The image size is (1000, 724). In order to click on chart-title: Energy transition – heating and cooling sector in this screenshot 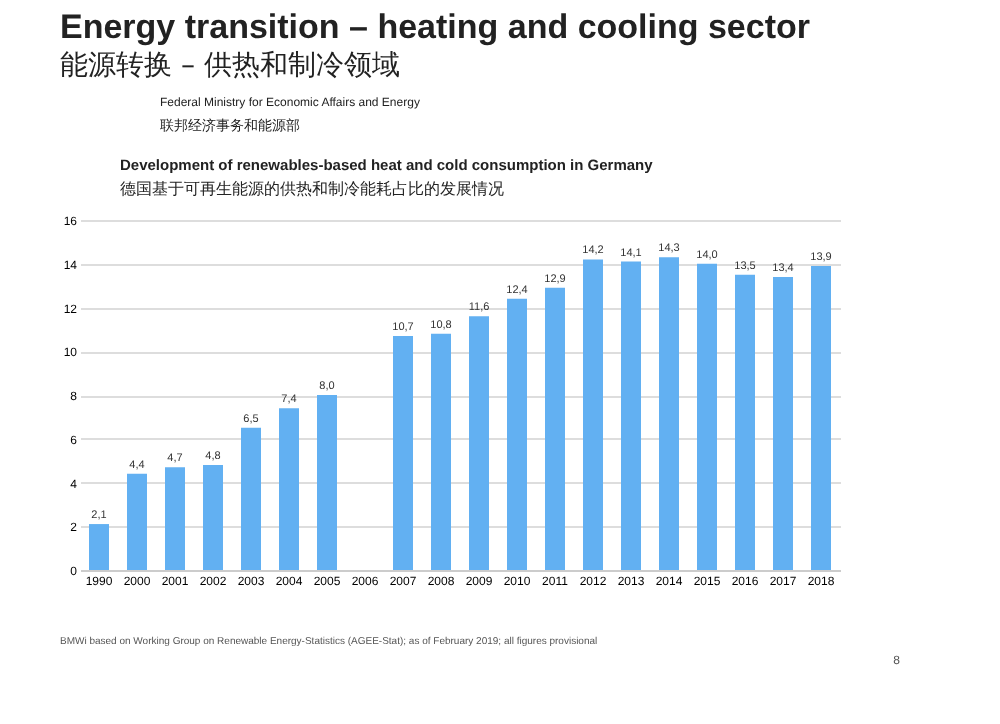, I will do `click(435, 27)`.